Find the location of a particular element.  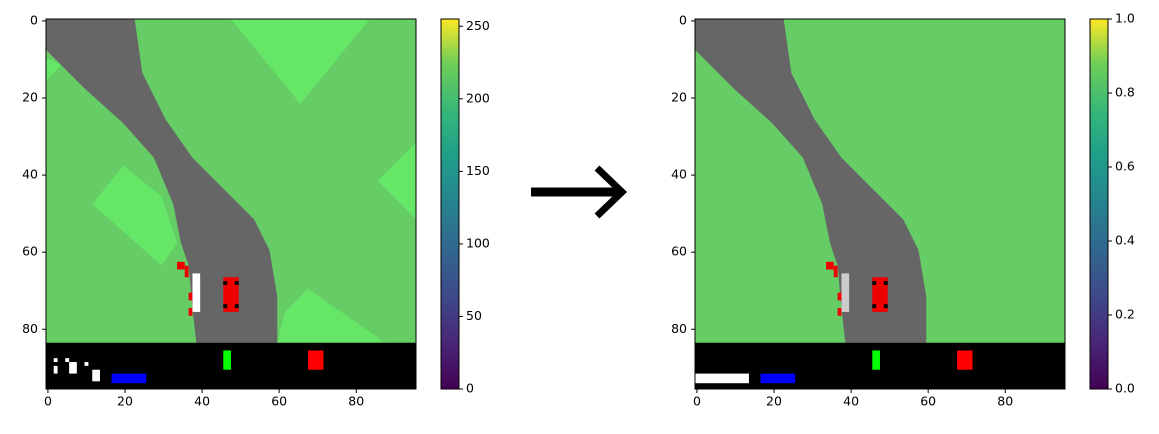

colorbar-tick-label: 0.8 is located at coordinates (1125, 92).